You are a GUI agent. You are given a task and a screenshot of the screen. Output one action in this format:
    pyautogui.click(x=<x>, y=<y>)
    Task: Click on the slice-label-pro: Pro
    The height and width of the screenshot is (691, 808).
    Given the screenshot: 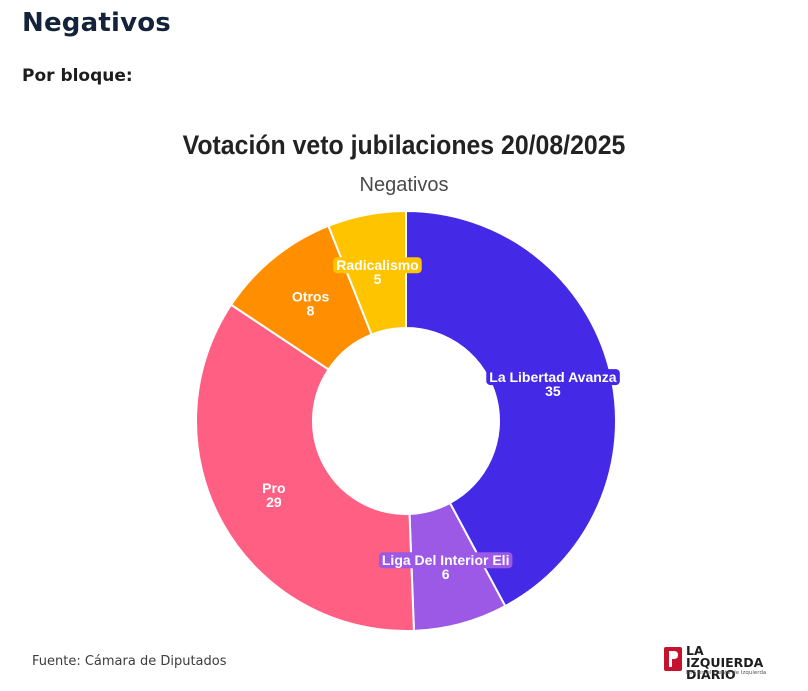 What is the action you would take?
    pyautogui.click(x=273, y=488)
    